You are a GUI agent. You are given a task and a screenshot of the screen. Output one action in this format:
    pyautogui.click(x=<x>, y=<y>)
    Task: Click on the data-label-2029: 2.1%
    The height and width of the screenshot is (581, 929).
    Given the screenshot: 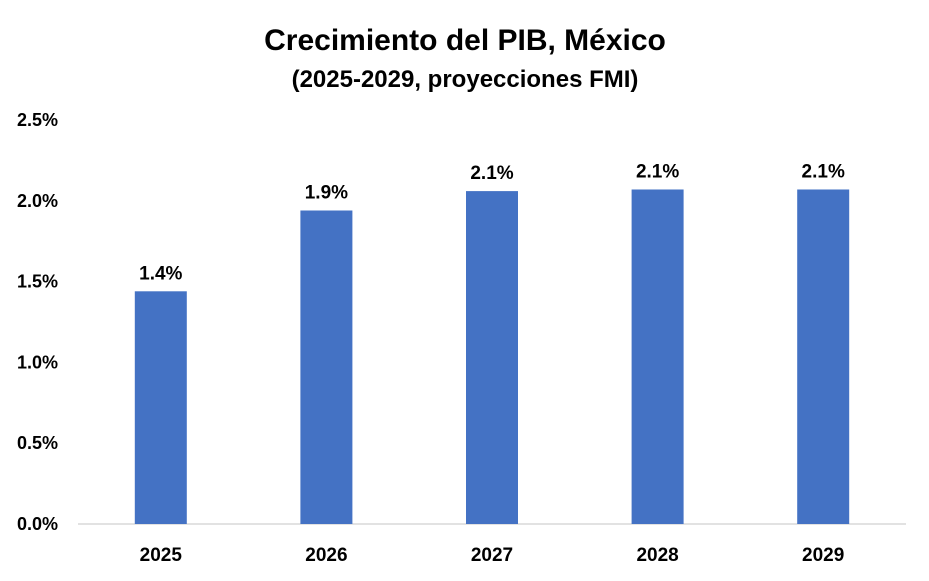 What is the action you would take?
    pyautogui.click(x=823, y=171)
    